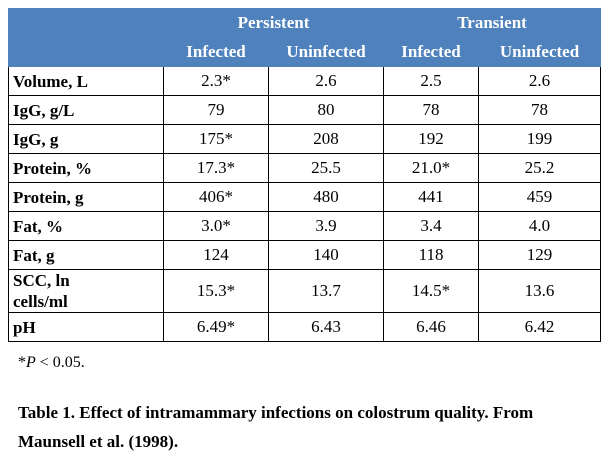 The height and width of the screenshot is (456, 615). Describe the element at coordinates (326, 139) in the screenshot. I see `cell-value: 208` at that location.